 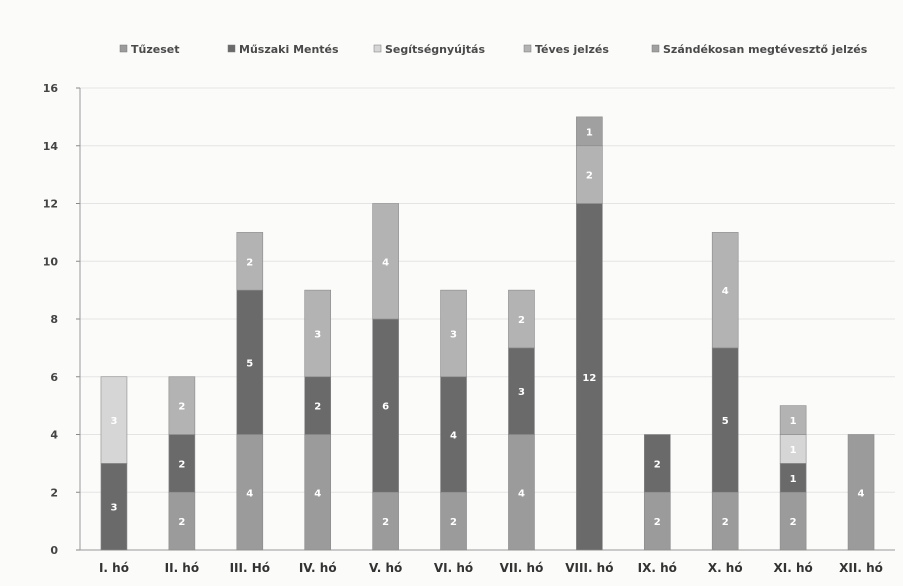 I want to click on x-tick-label: XI. hó, so click(x=793, y=568).